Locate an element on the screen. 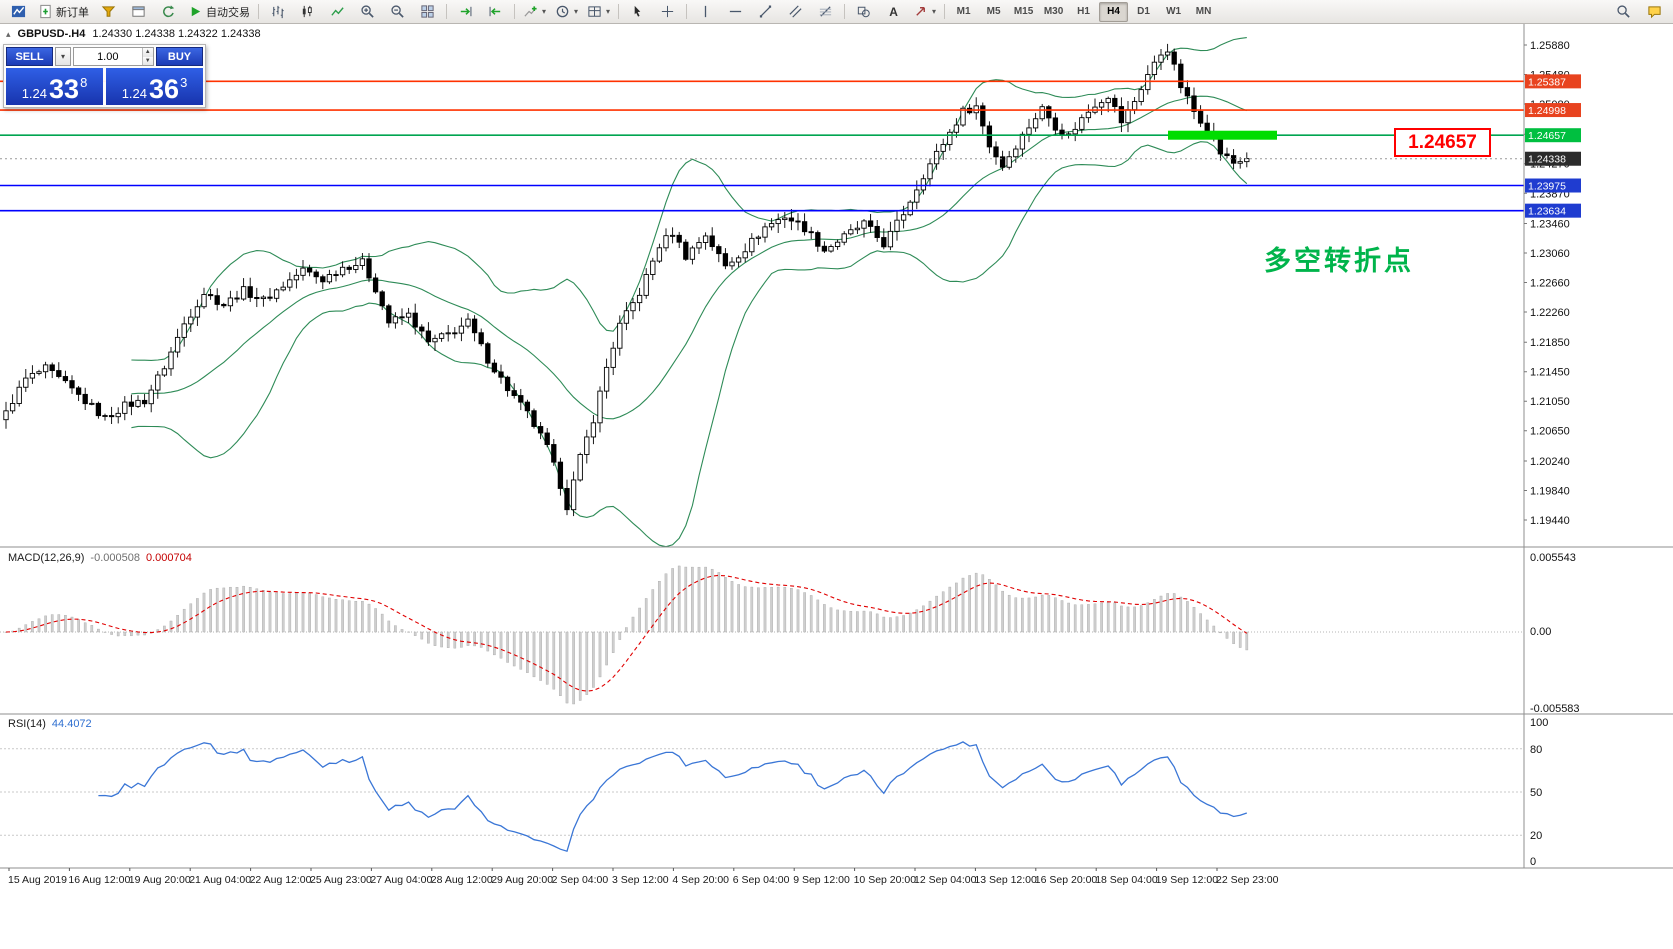 The height and width of the screenshot is (949, 1673). svg-text: 9 Sep 12:00 is located at coordinates (821, 880).